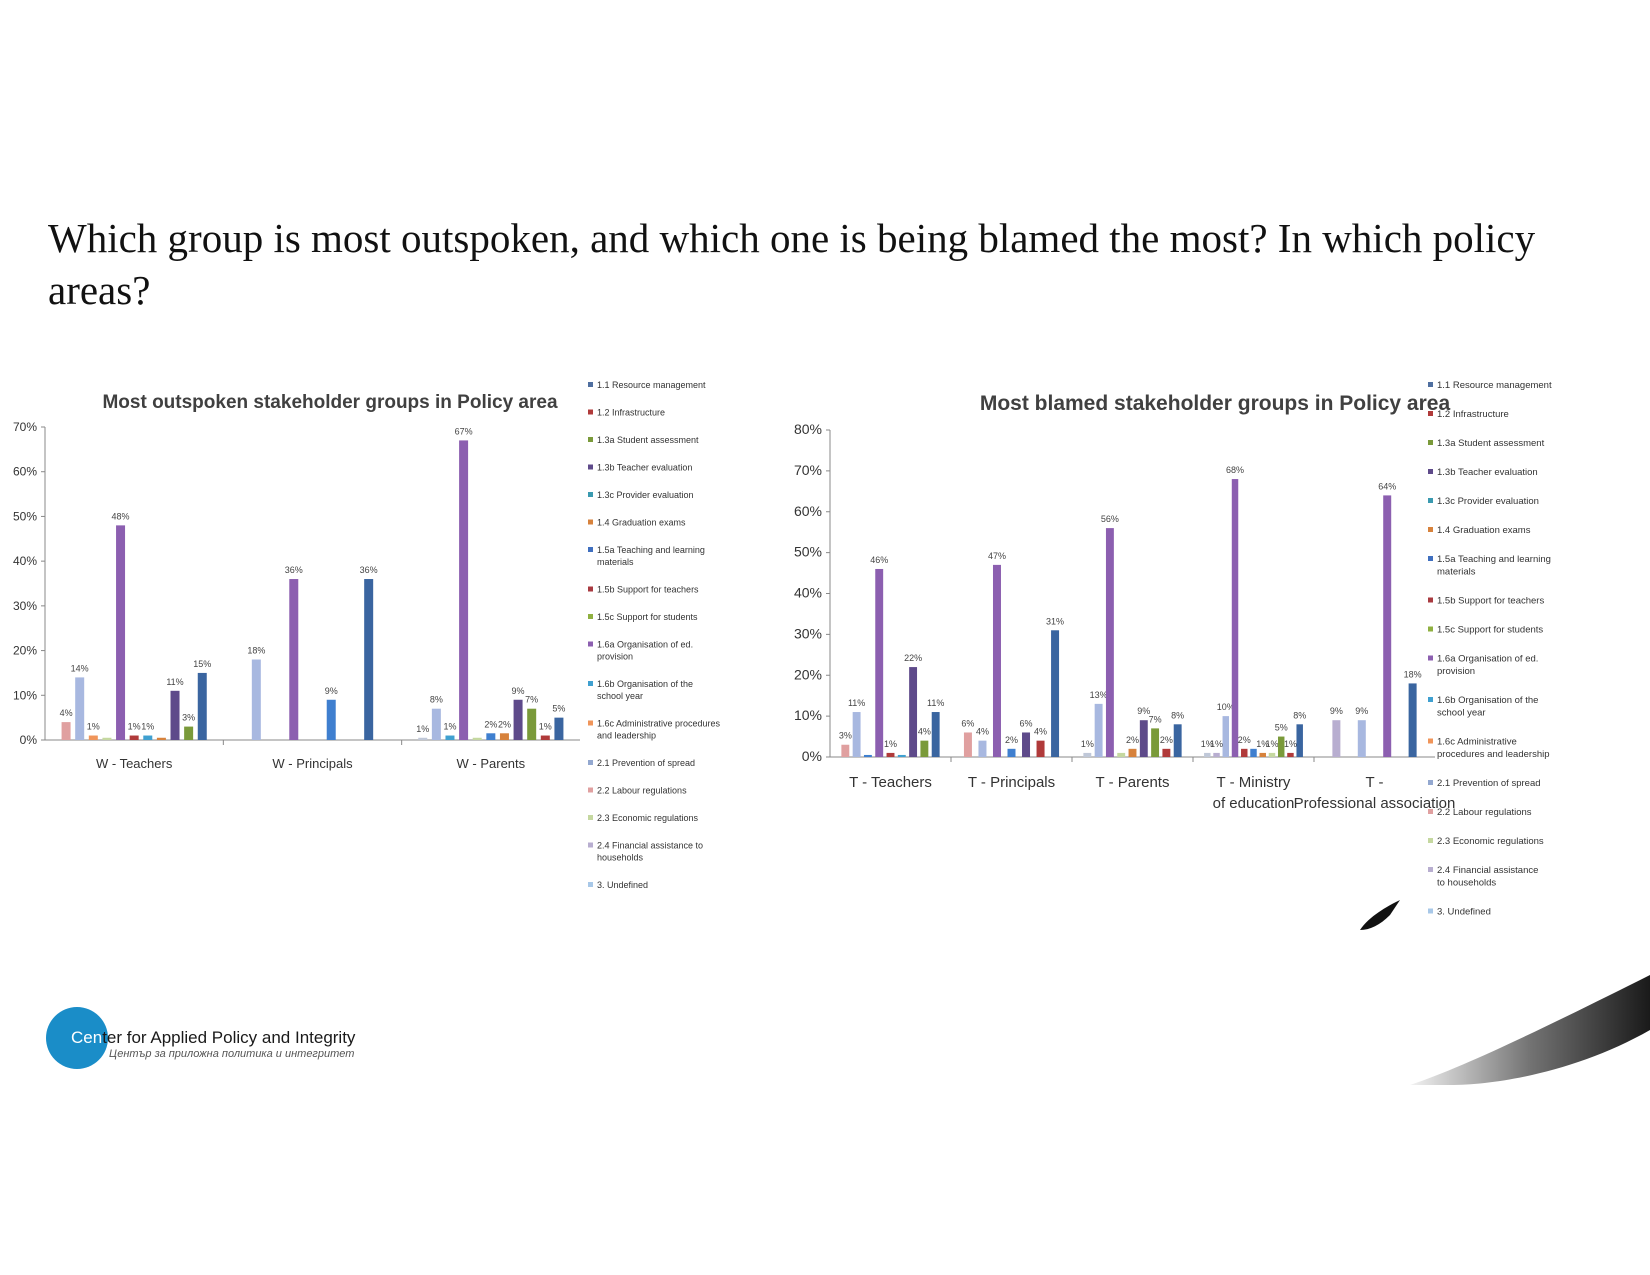  I want to click on x-category-label: T - Ministry of education, so click(1254, 793).